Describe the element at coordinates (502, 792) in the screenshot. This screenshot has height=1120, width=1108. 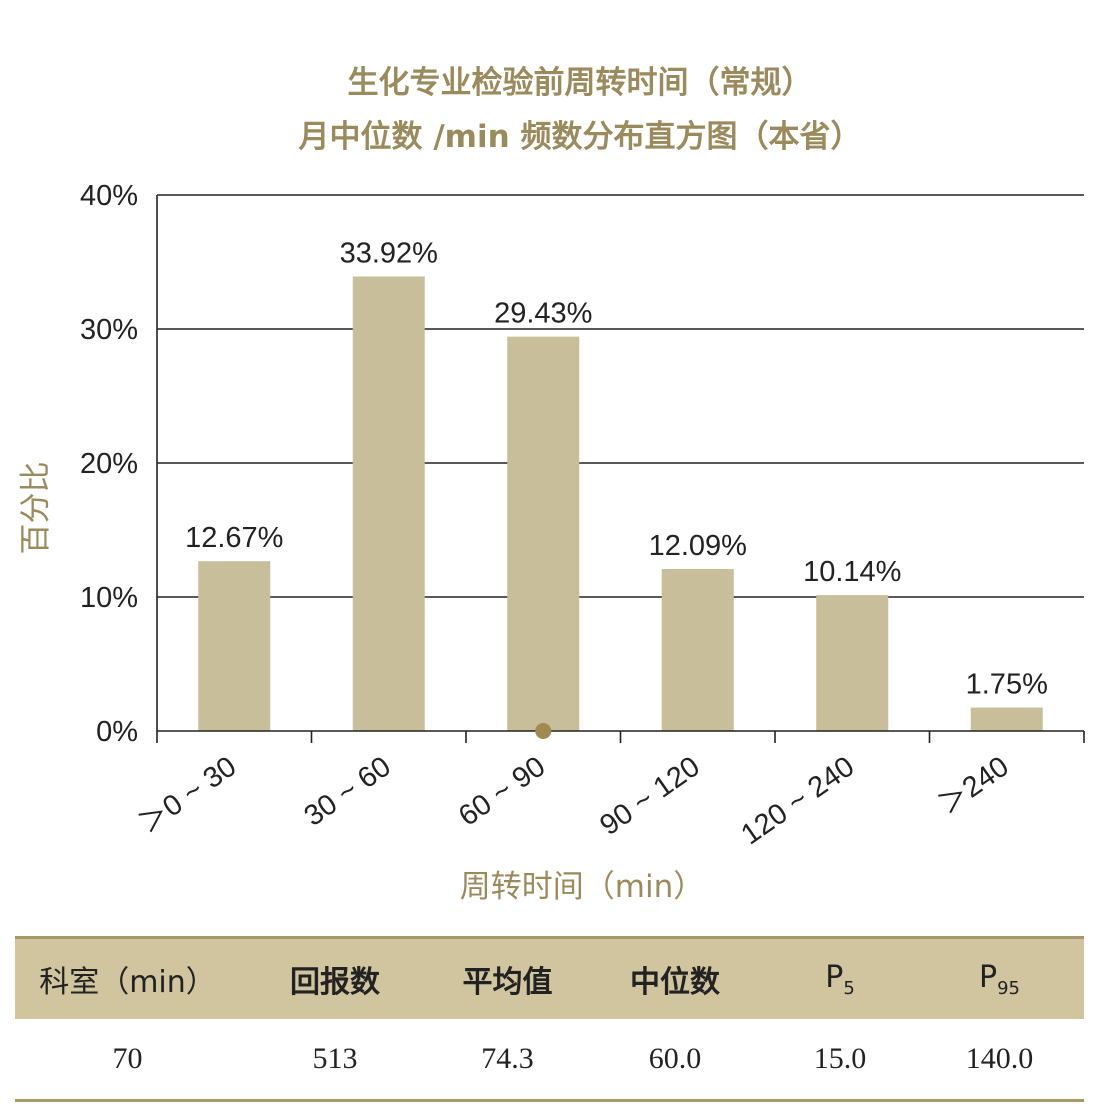
I see `x-tick-label: 60 ~ 90` at that location.